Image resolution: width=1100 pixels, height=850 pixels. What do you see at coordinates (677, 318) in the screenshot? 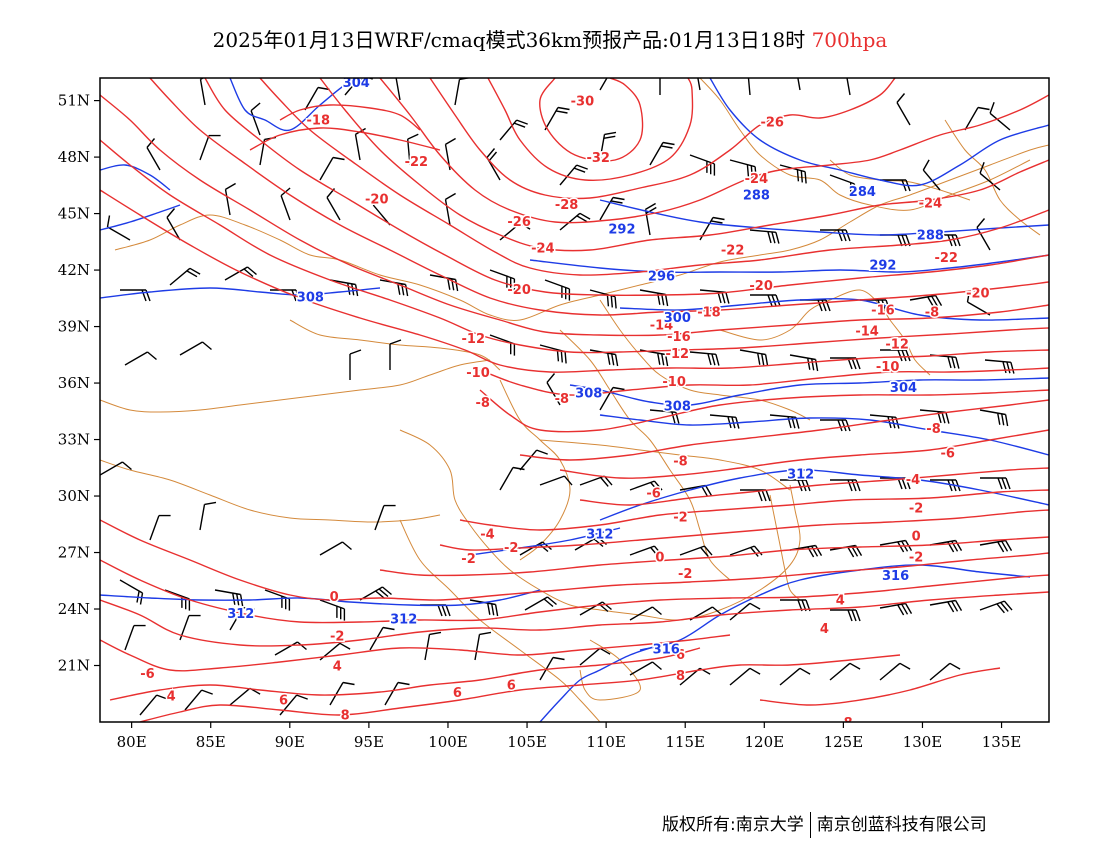
I see `height-label: 300` at bounding box center [677, 318].